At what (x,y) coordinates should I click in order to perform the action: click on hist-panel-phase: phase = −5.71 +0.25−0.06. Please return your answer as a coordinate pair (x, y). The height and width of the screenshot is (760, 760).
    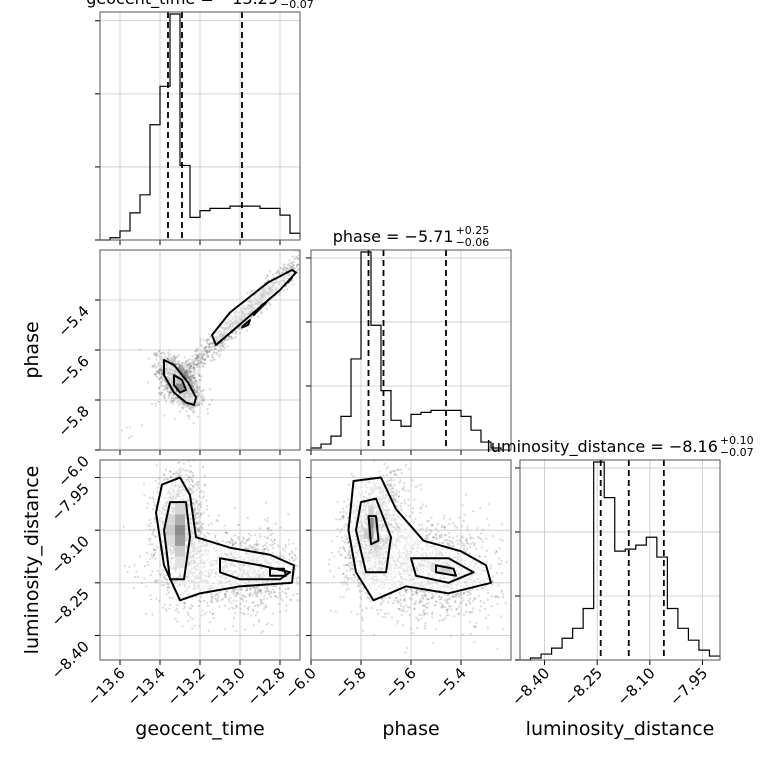
    Looking at the image, I should click on (408, 339).